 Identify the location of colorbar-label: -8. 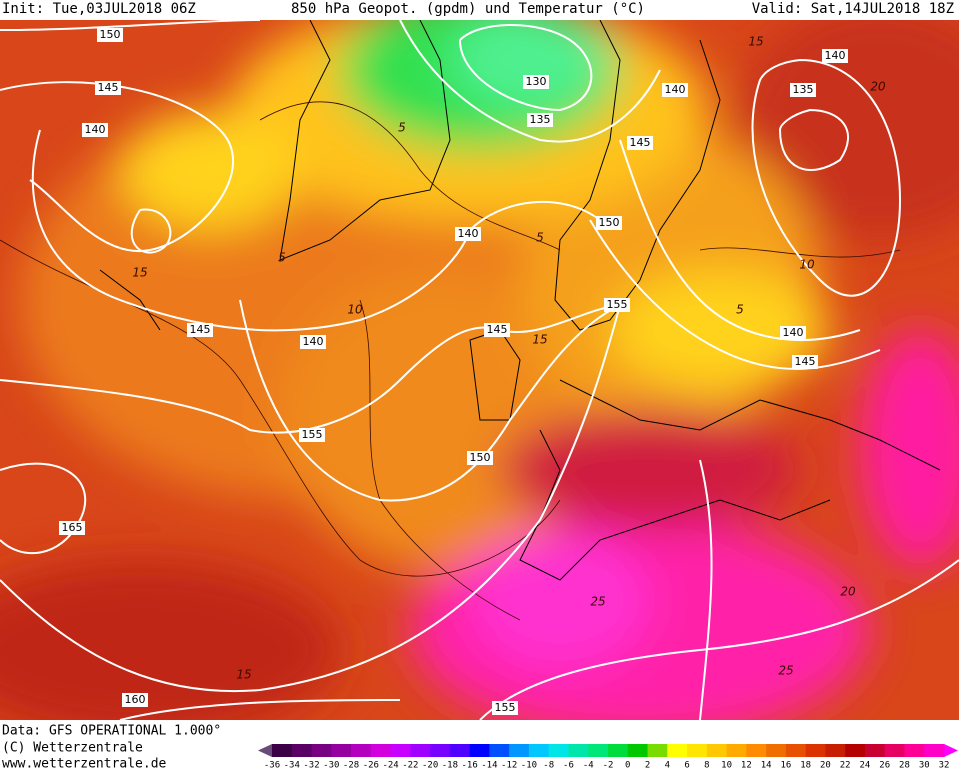
(548, 765).